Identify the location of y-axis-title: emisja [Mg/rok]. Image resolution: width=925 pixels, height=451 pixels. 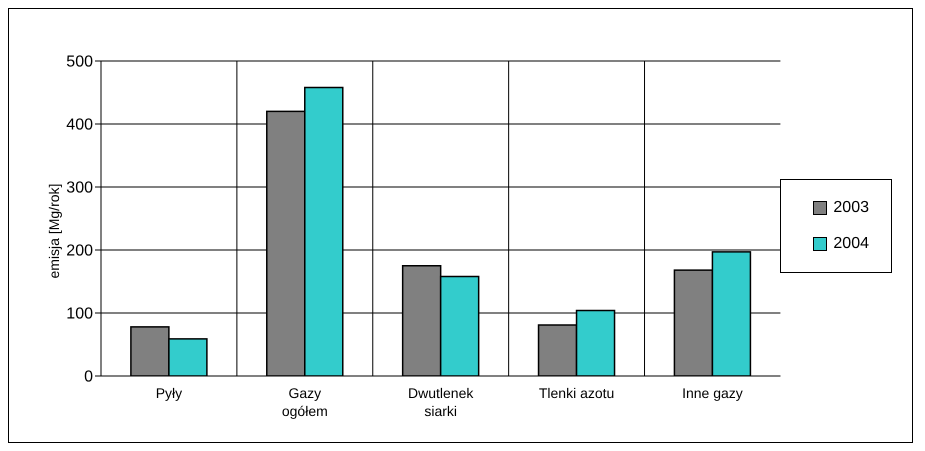
(54, 231).